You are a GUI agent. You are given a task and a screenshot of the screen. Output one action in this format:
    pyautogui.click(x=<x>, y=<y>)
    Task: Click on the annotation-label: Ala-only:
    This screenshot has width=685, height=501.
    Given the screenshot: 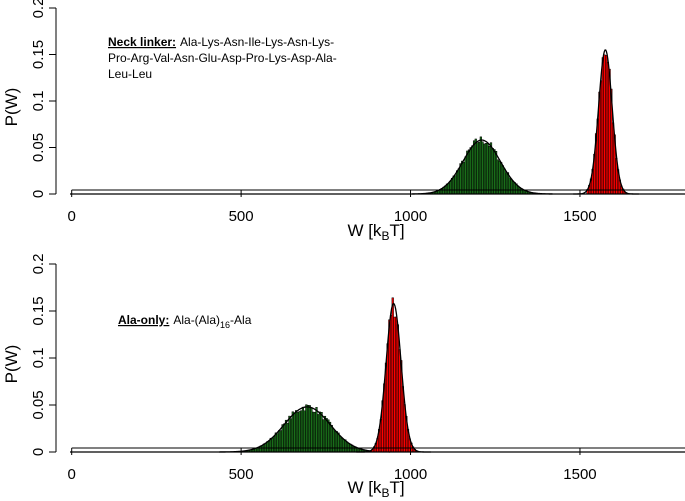 What is the action you would take?
    pyautogui.click(x=143, y=320)
    